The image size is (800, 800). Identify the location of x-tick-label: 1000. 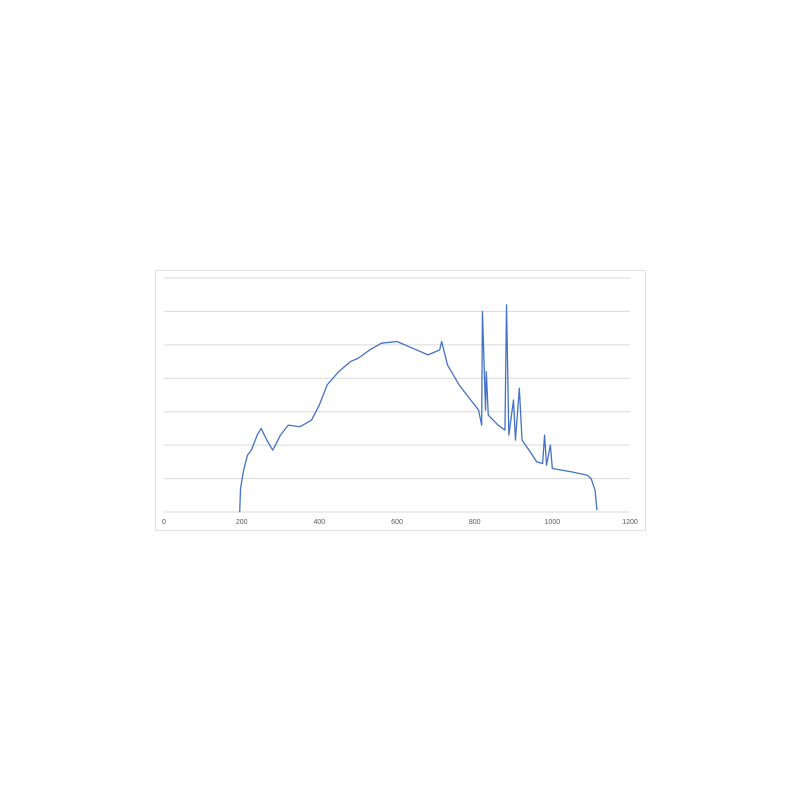
(553, 522).